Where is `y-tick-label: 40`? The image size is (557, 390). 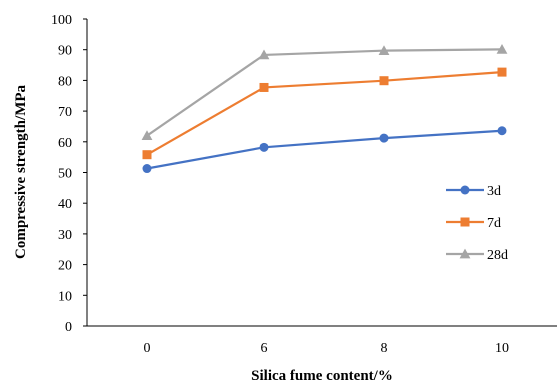
y-tick-label: 40 is located at coordinates (65, 204).